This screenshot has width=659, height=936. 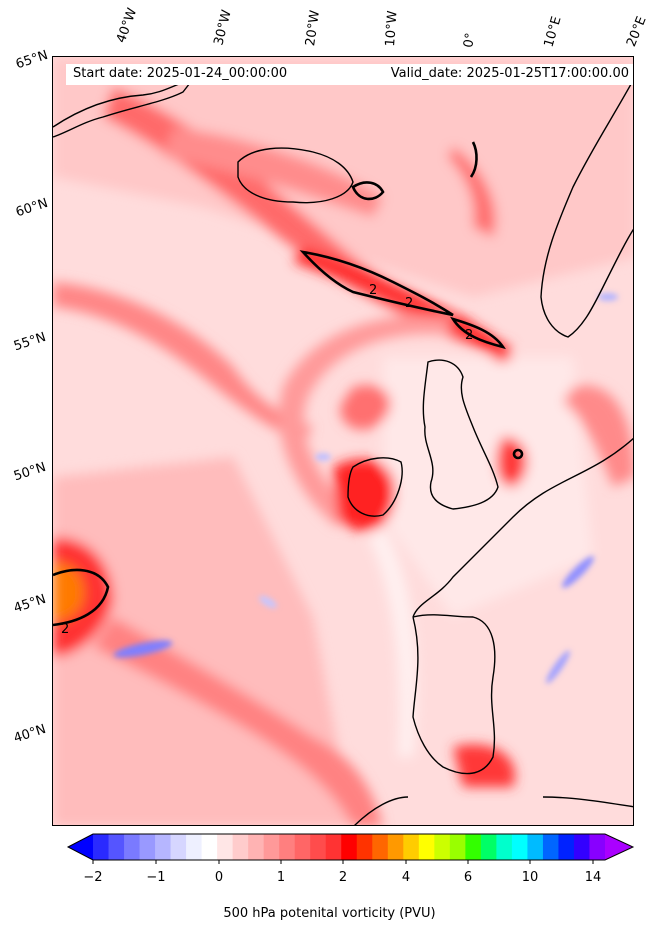 I want to click on cbar-tick-1: 1, so click(x=281, y=877).